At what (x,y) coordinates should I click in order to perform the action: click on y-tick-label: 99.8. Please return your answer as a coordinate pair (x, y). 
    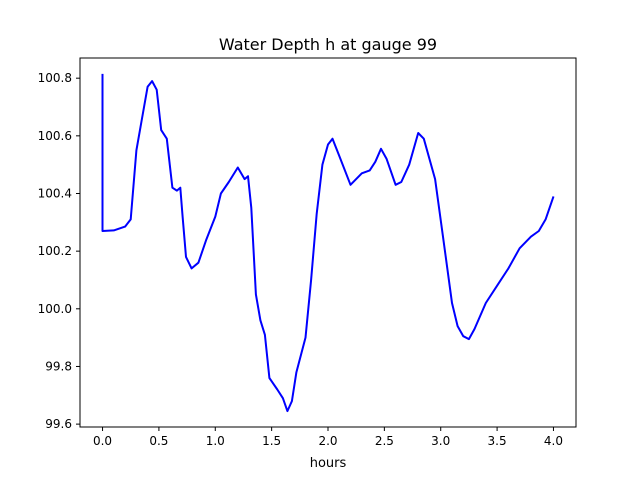
    Looking at the image, I should click on (58, 366).